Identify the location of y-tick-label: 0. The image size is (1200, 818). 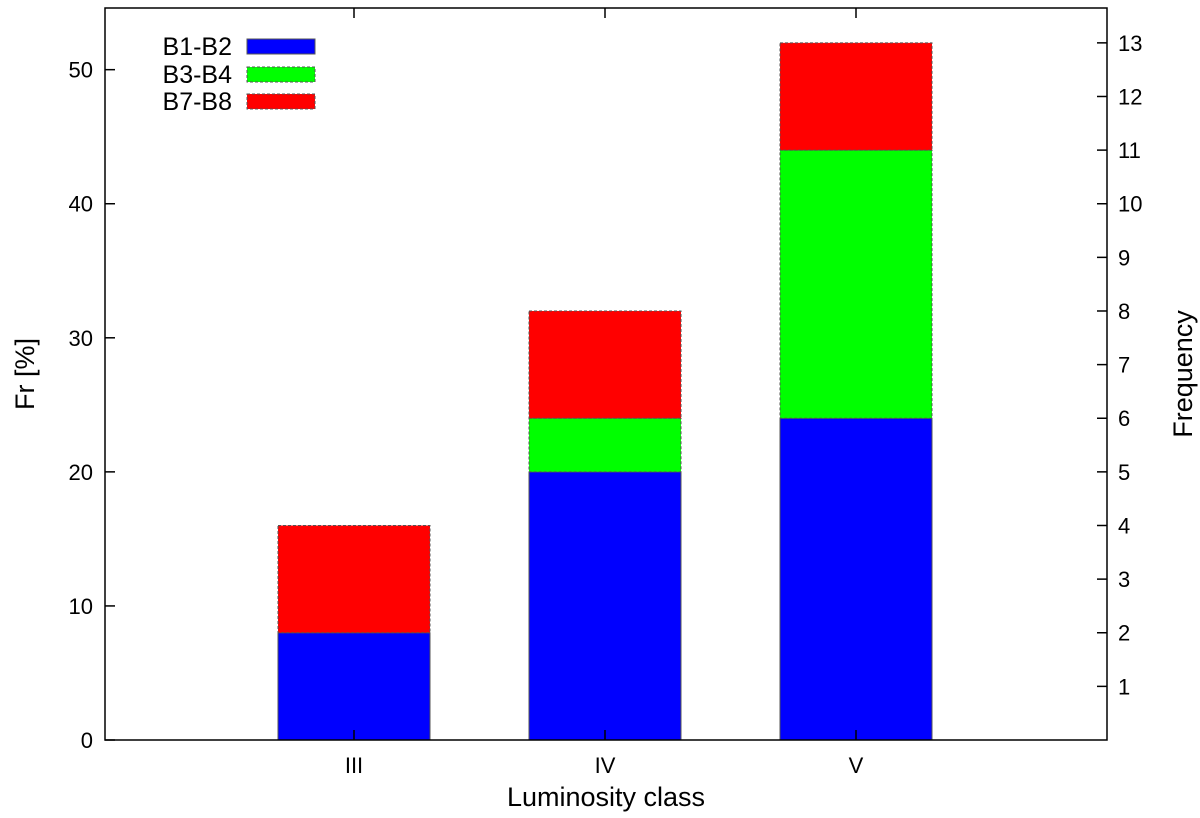
(87, 740).